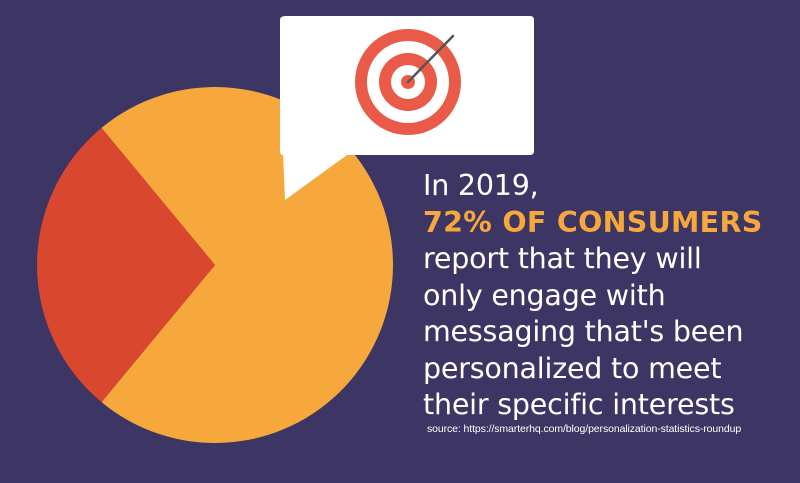  Describe the element at coordinates (572, 368) in the screenshot. I see `body-line-4: personalized to meet` at that location.